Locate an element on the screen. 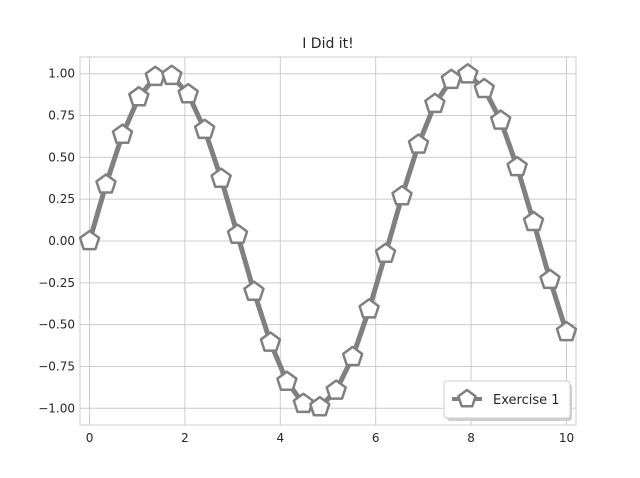 This screenshot has height=478, width=640. legend: Exercise 1 is located at coordinates (507, 400).